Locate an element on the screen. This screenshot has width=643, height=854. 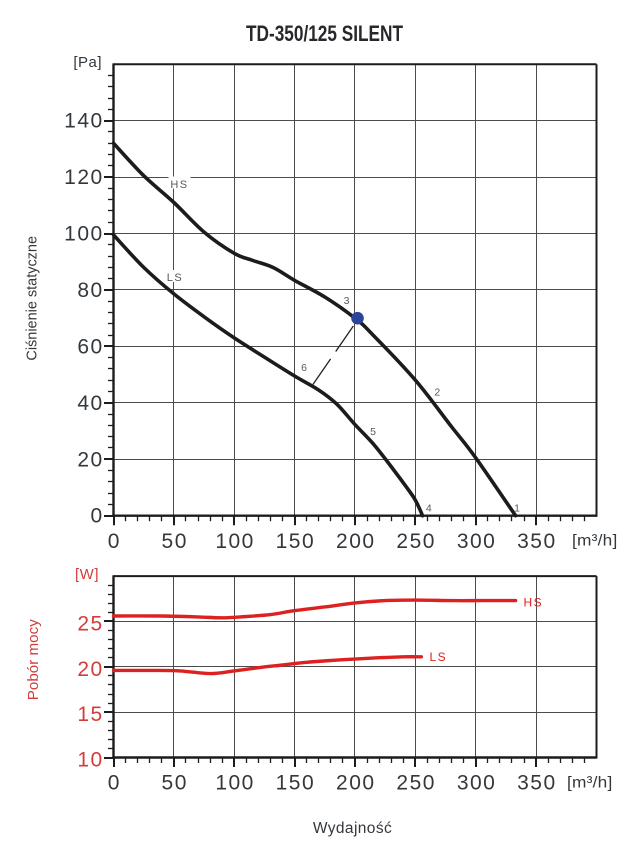
svg-text: 140 is located at coordinates (84, 121).